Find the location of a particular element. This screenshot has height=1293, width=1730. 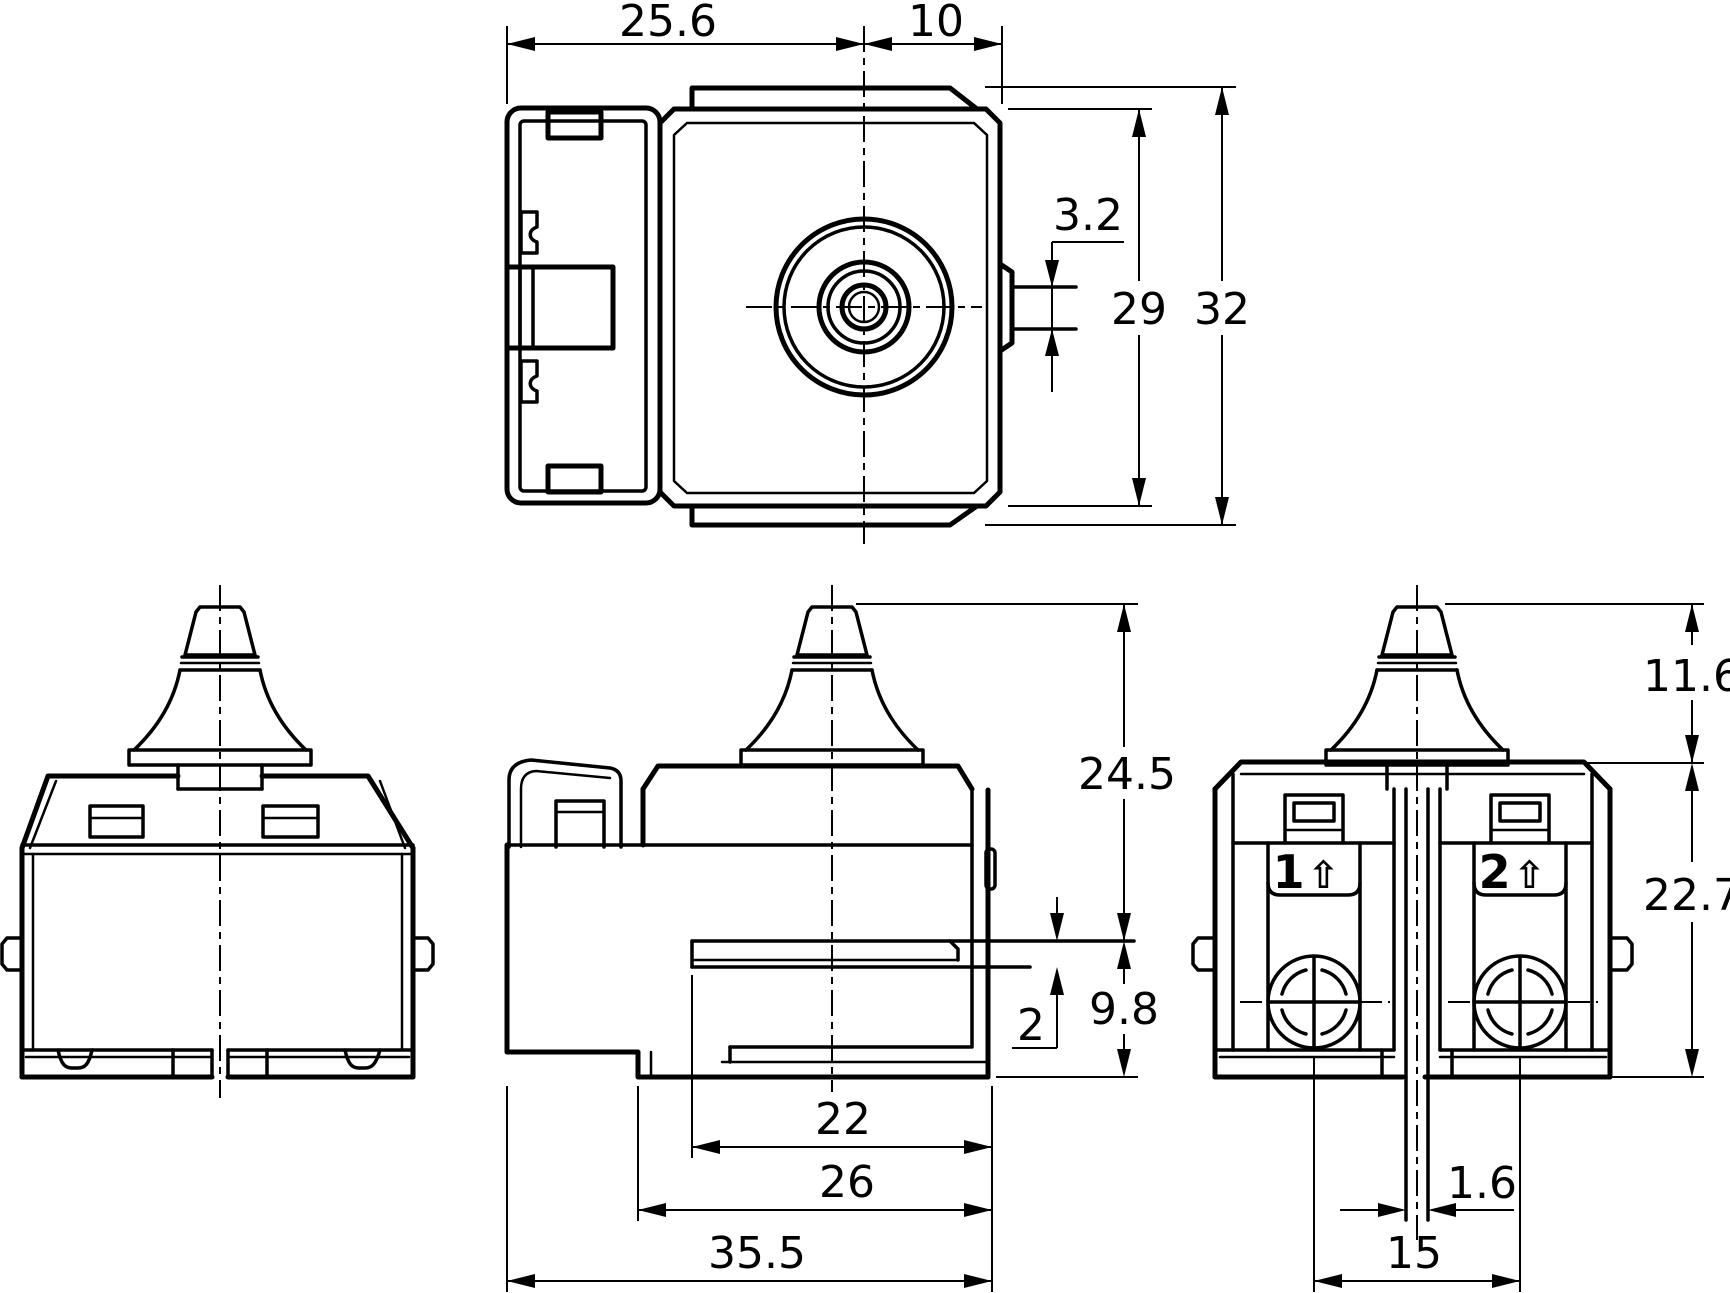

dim-terminal-thickness: 2 is located at coordinates (1038, 974).